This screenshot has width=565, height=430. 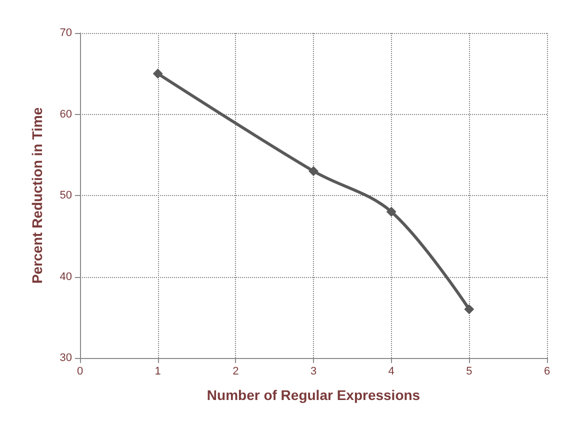 I want to click on x-tick-label: 1, so click(x=157, y=372).